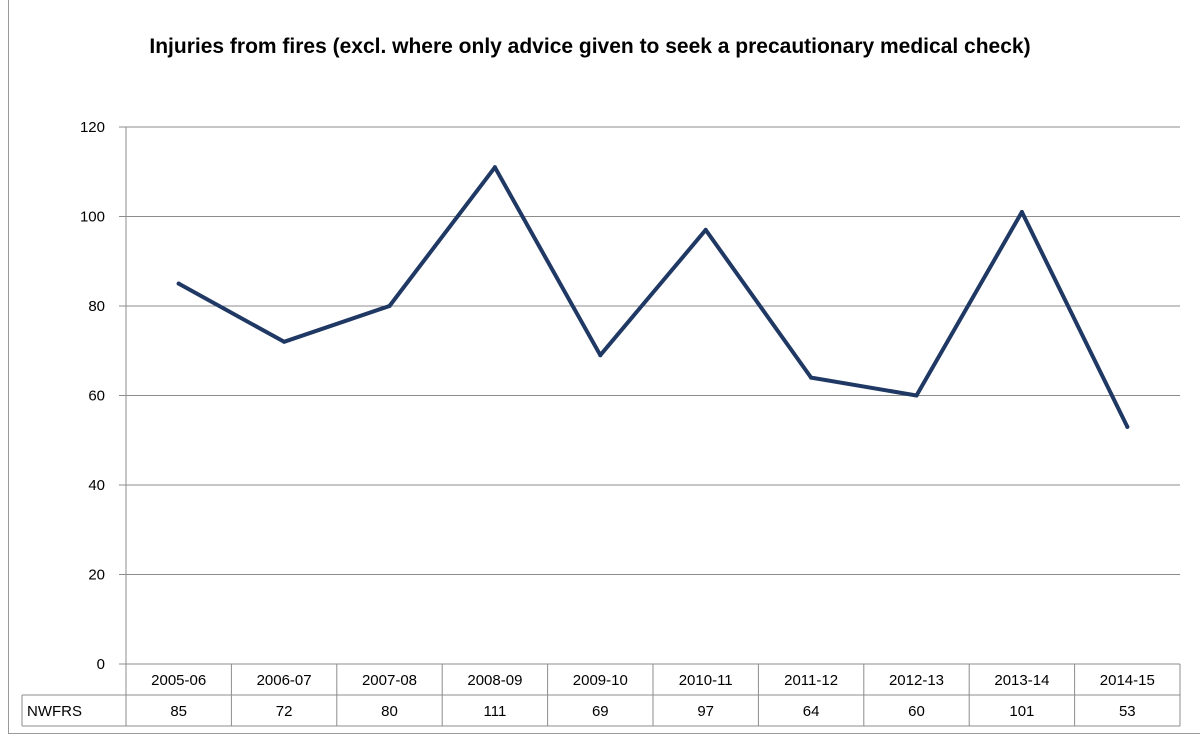 This screenshot has width=1202, height=736. Describe the element at coordinates (916, 711) in the screenshot. I see `table-value-cell: 60` at that location.